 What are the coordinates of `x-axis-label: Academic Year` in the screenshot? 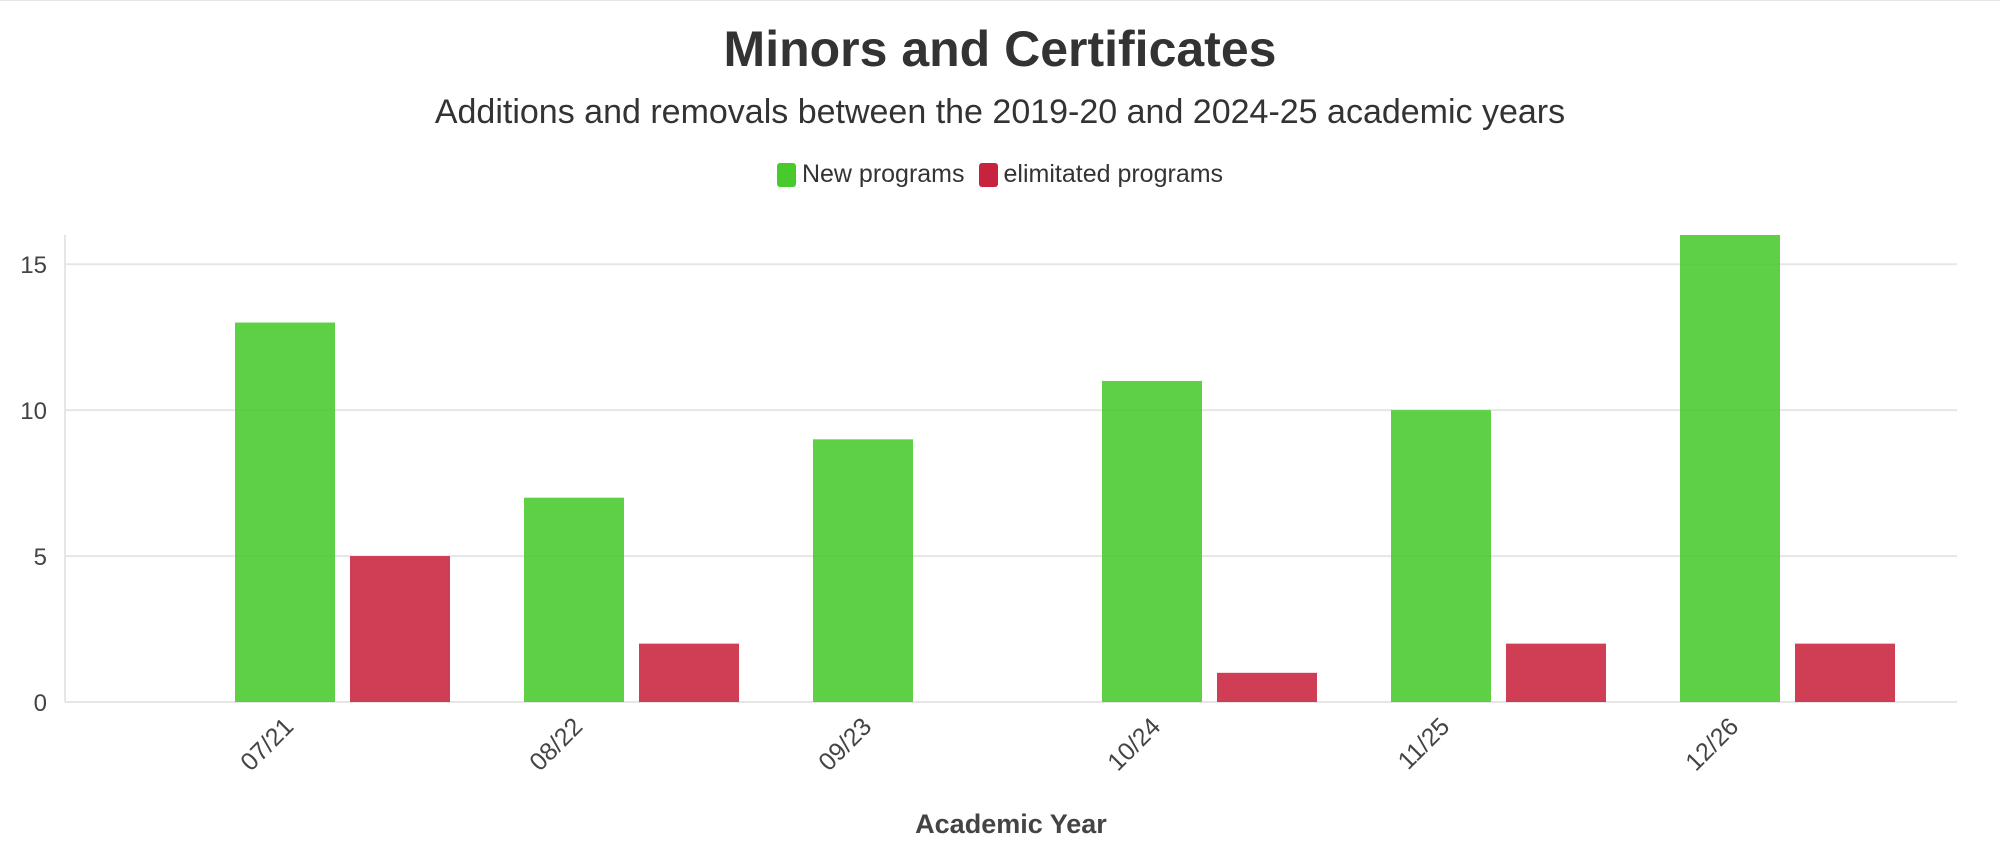 It's located at (1011, 824).